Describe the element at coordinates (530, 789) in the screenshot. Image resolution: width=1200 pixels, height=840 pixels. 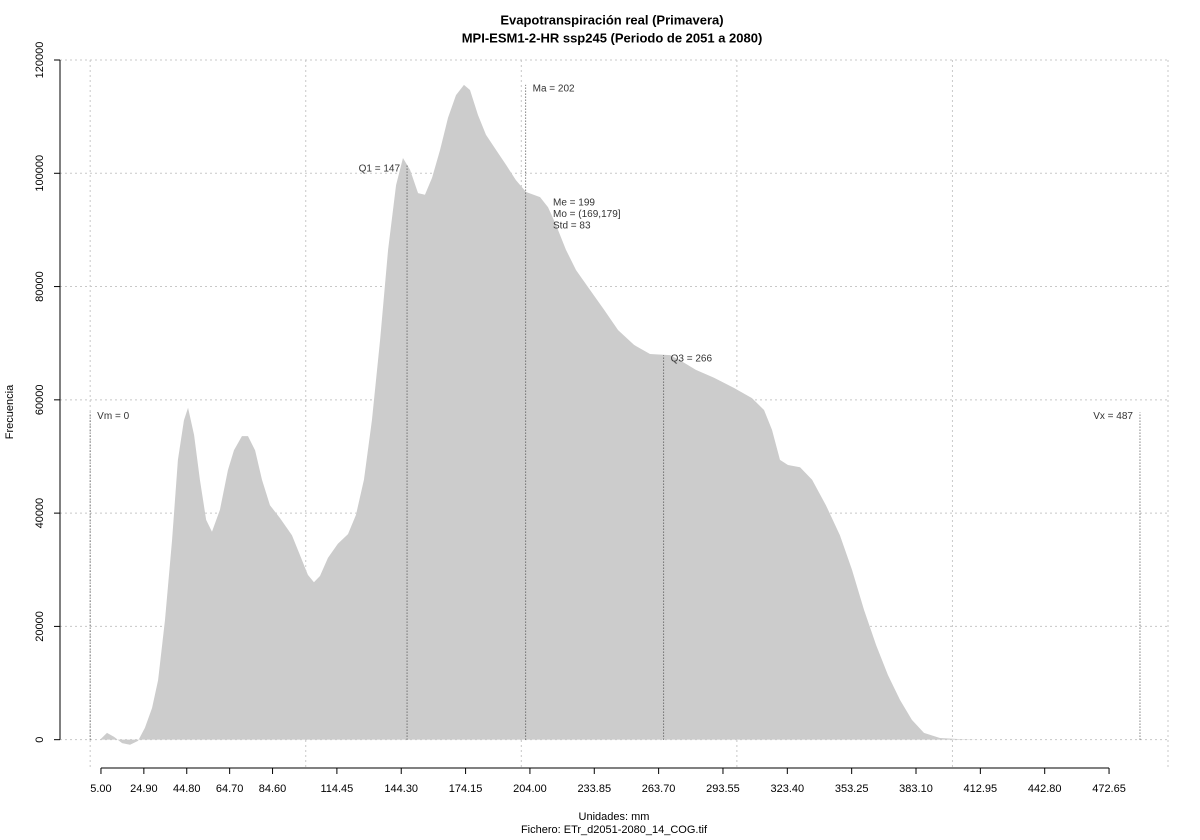
I see `x-tick-label: 204.00` at that location.